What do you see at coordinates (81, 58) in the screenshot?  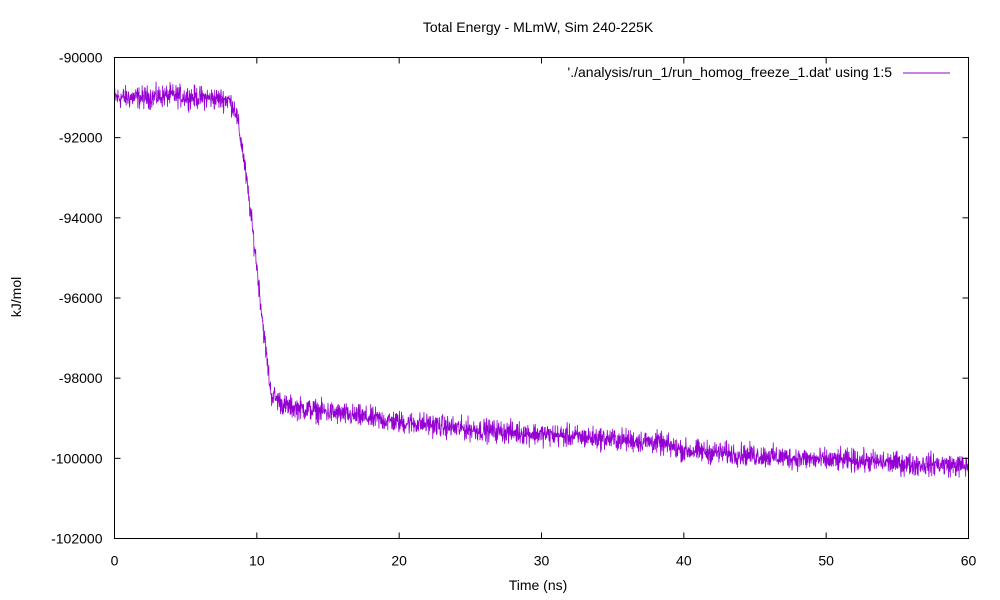 I see `y-tick-label: -90000` at bounding box center [81, 58].